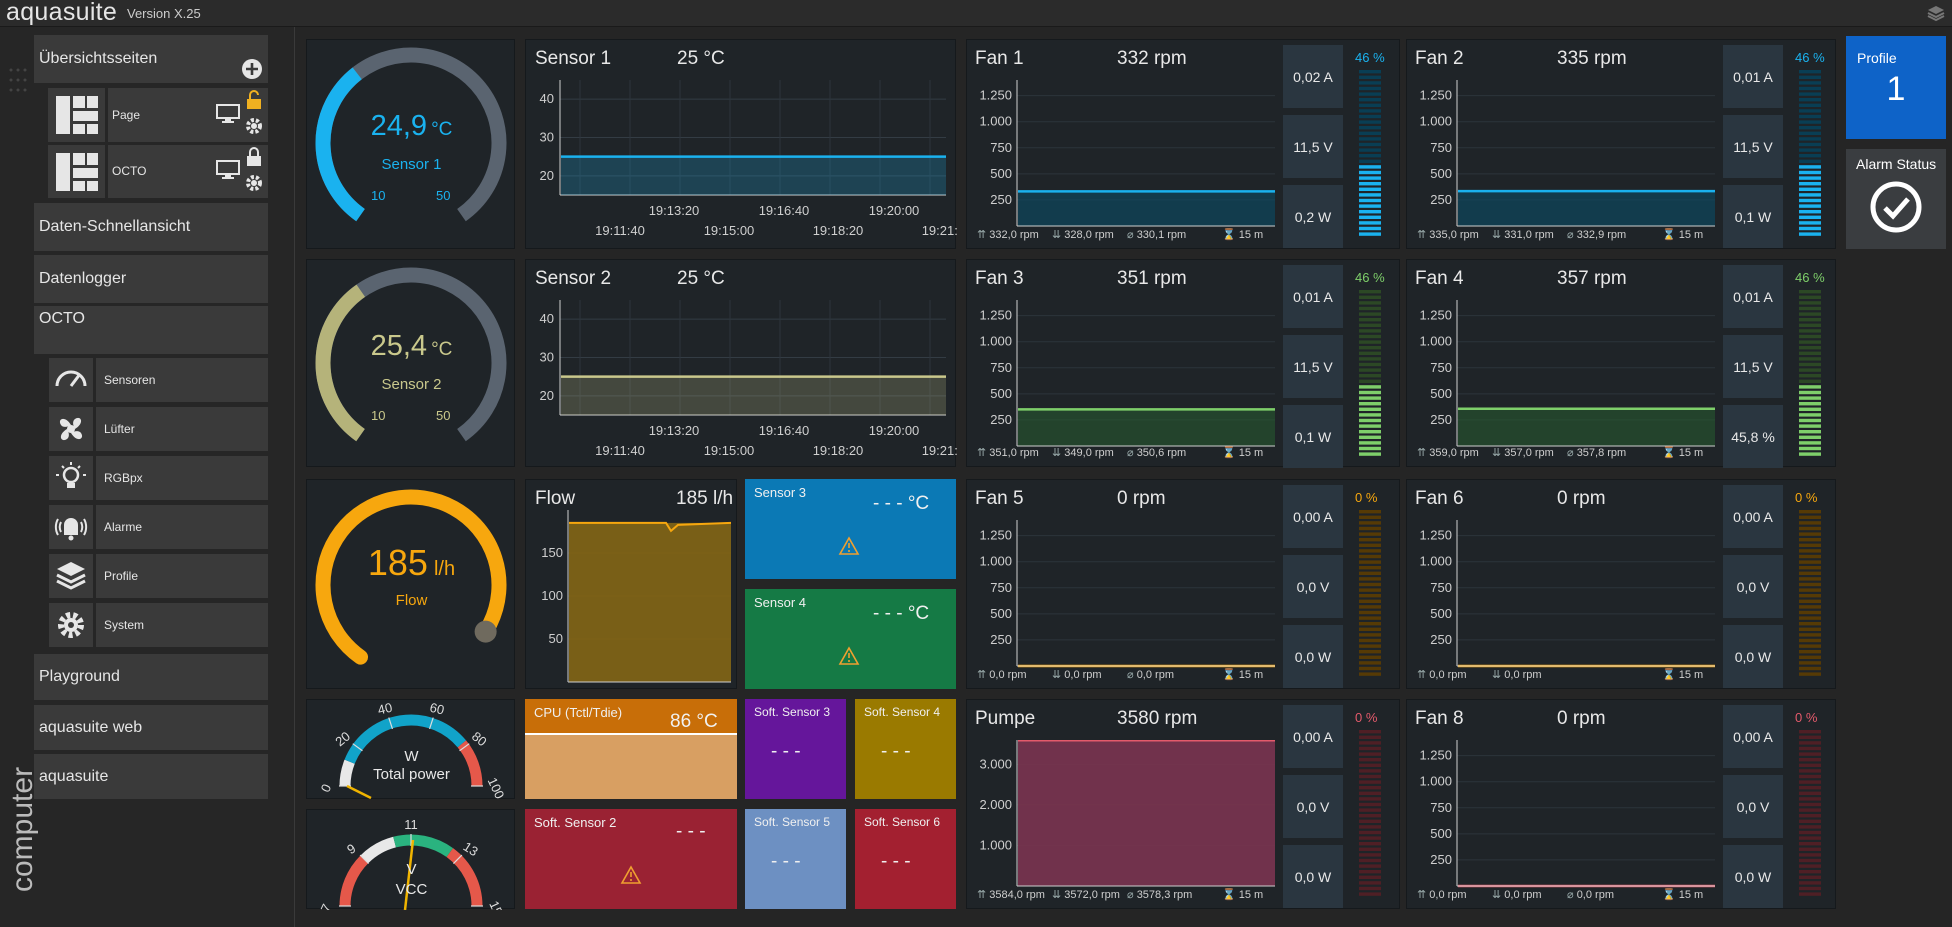  Describe the element at coordinates (729, 450) in the screenshot. I see `x-tick-label: 19:15:00` at that location.